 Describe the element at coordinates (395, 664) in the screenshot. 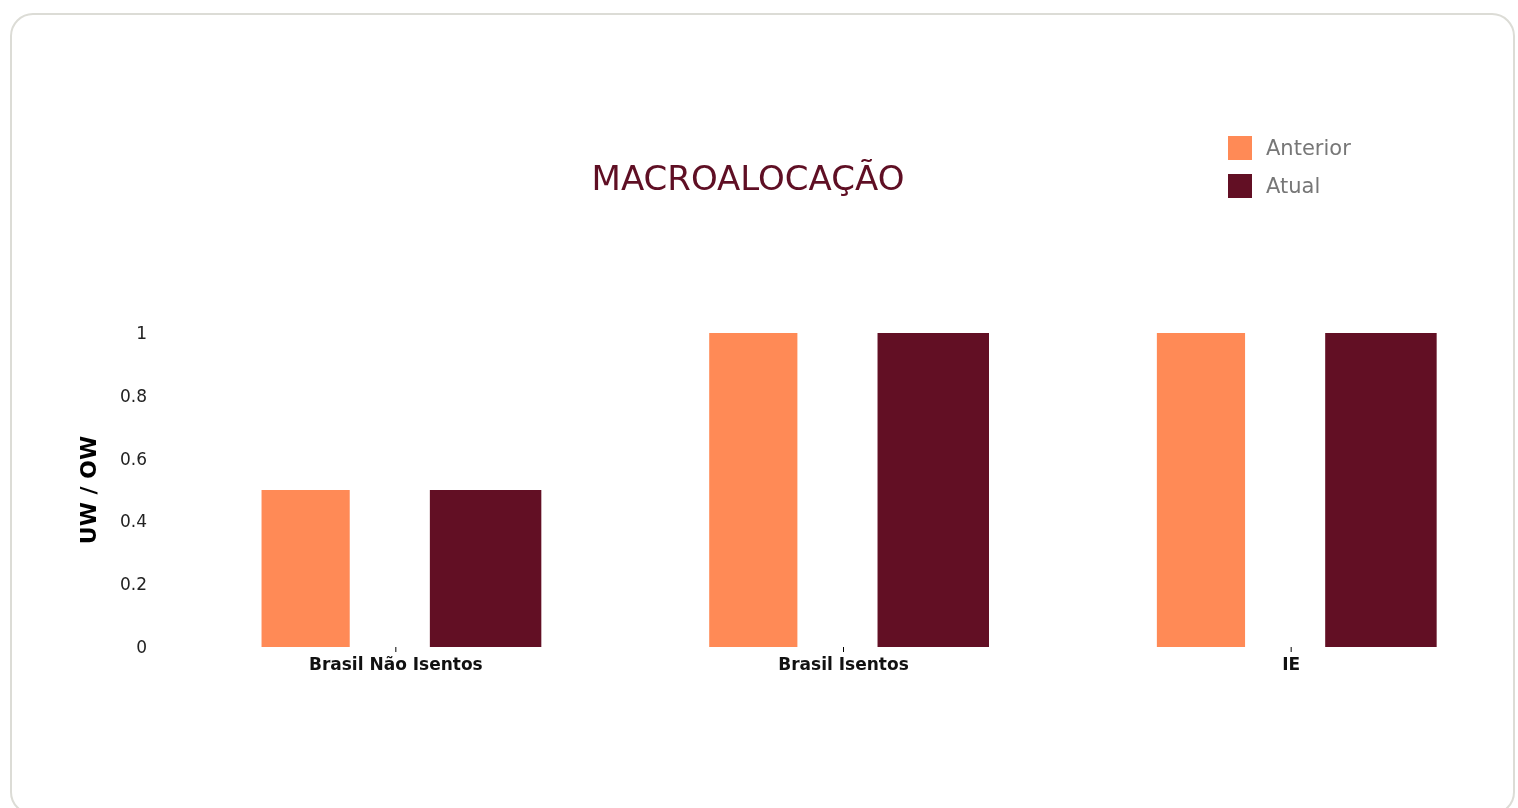

I see `x-tick-label: Brasil Não Isentos` at that location.